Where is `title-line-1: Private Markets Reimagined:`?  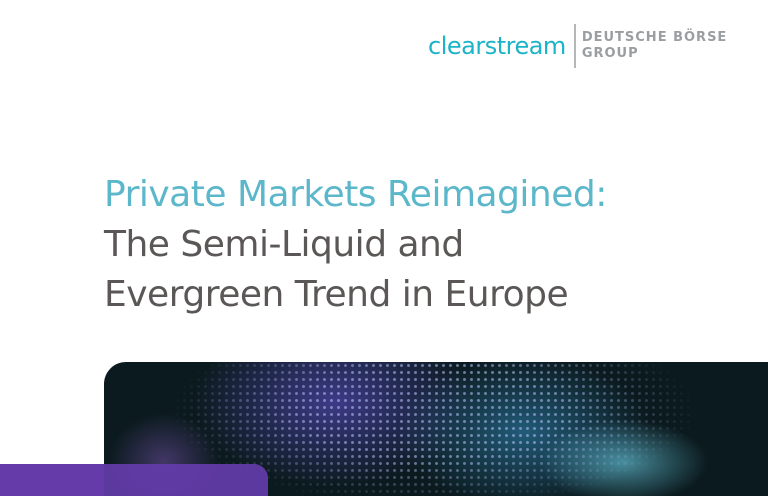 title-line-1: Private Markets Reimagined: is located at coordinates (355, 194).